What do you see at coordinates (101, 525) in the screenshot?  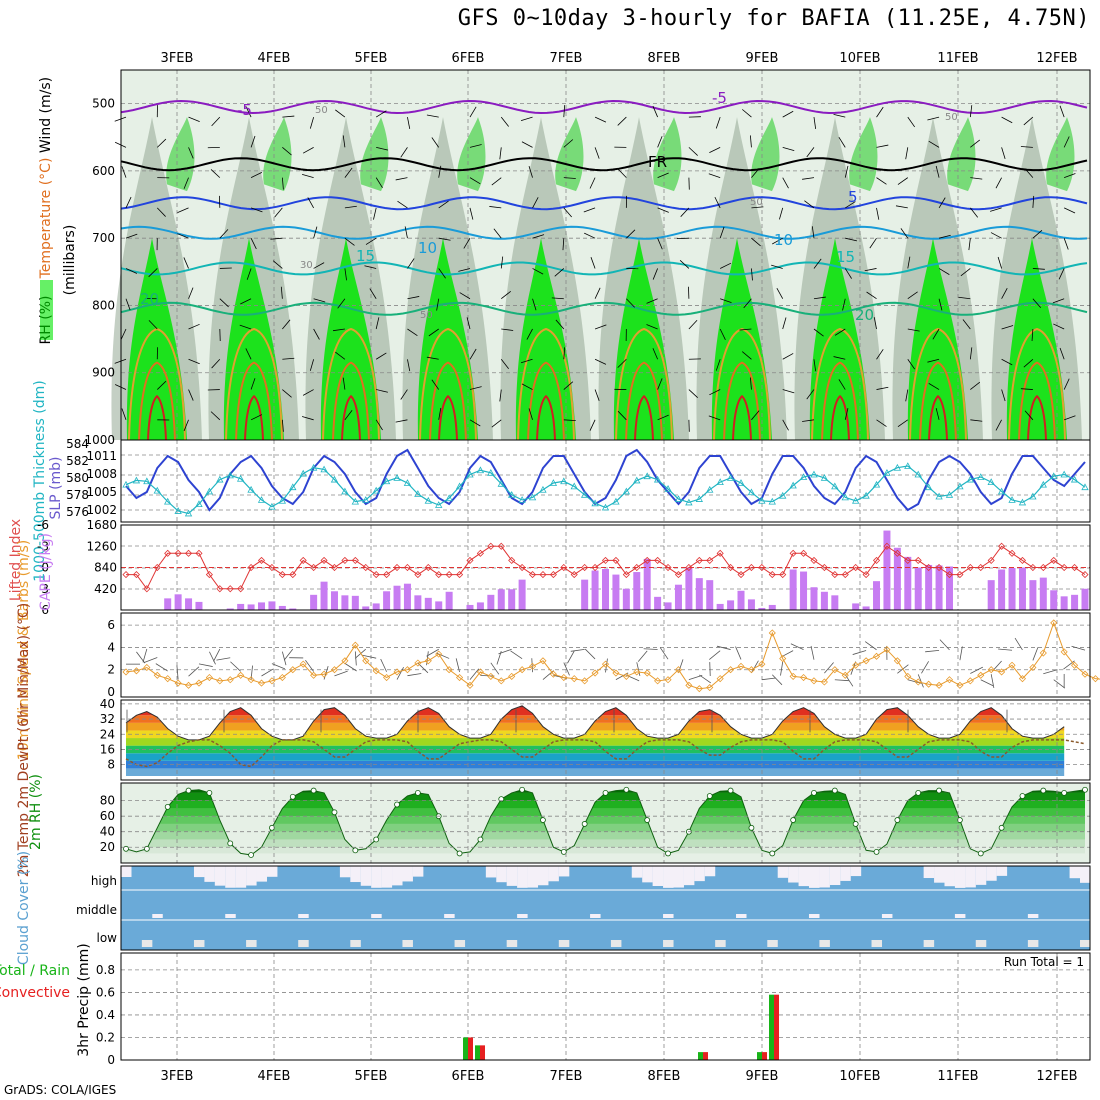 I see `cape-tick: 1680` at bounding box center [101, 525].